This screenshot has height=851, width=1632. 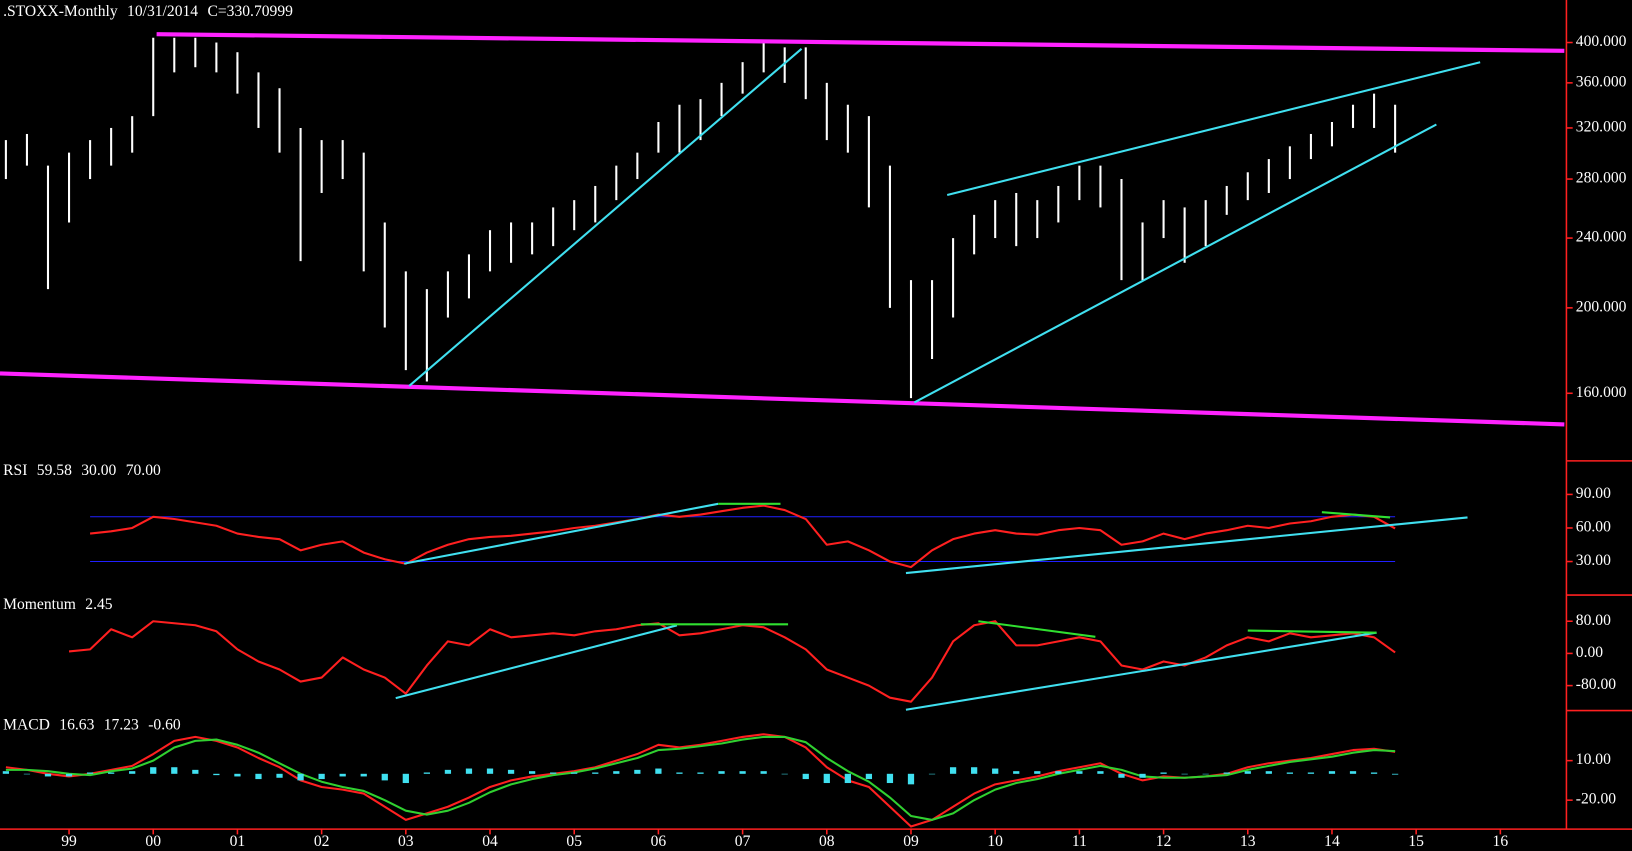 What do you see at coordinates (98, 470) in the screenshot?
I see `level-readout: 30.00` at bounding box center [98, 470].